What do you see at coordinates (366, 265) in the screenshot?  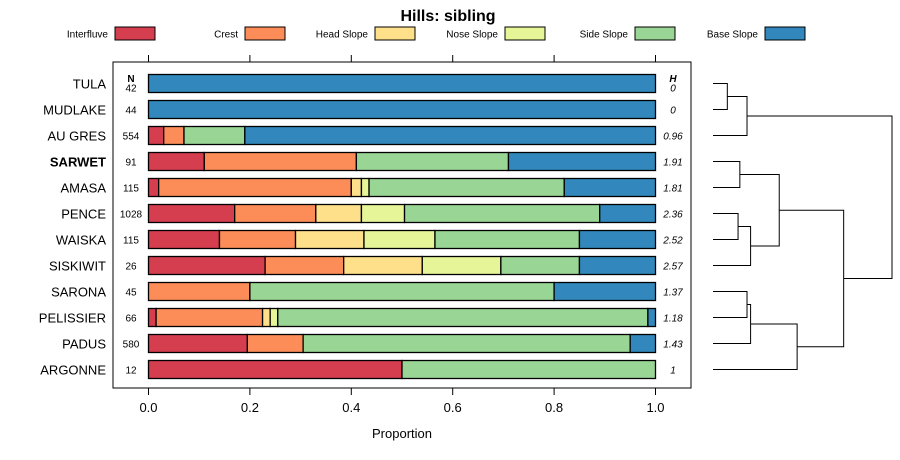 I see `row-siskiwit: SISKIWIT 26 2.57` at bounding box center [366, 265].